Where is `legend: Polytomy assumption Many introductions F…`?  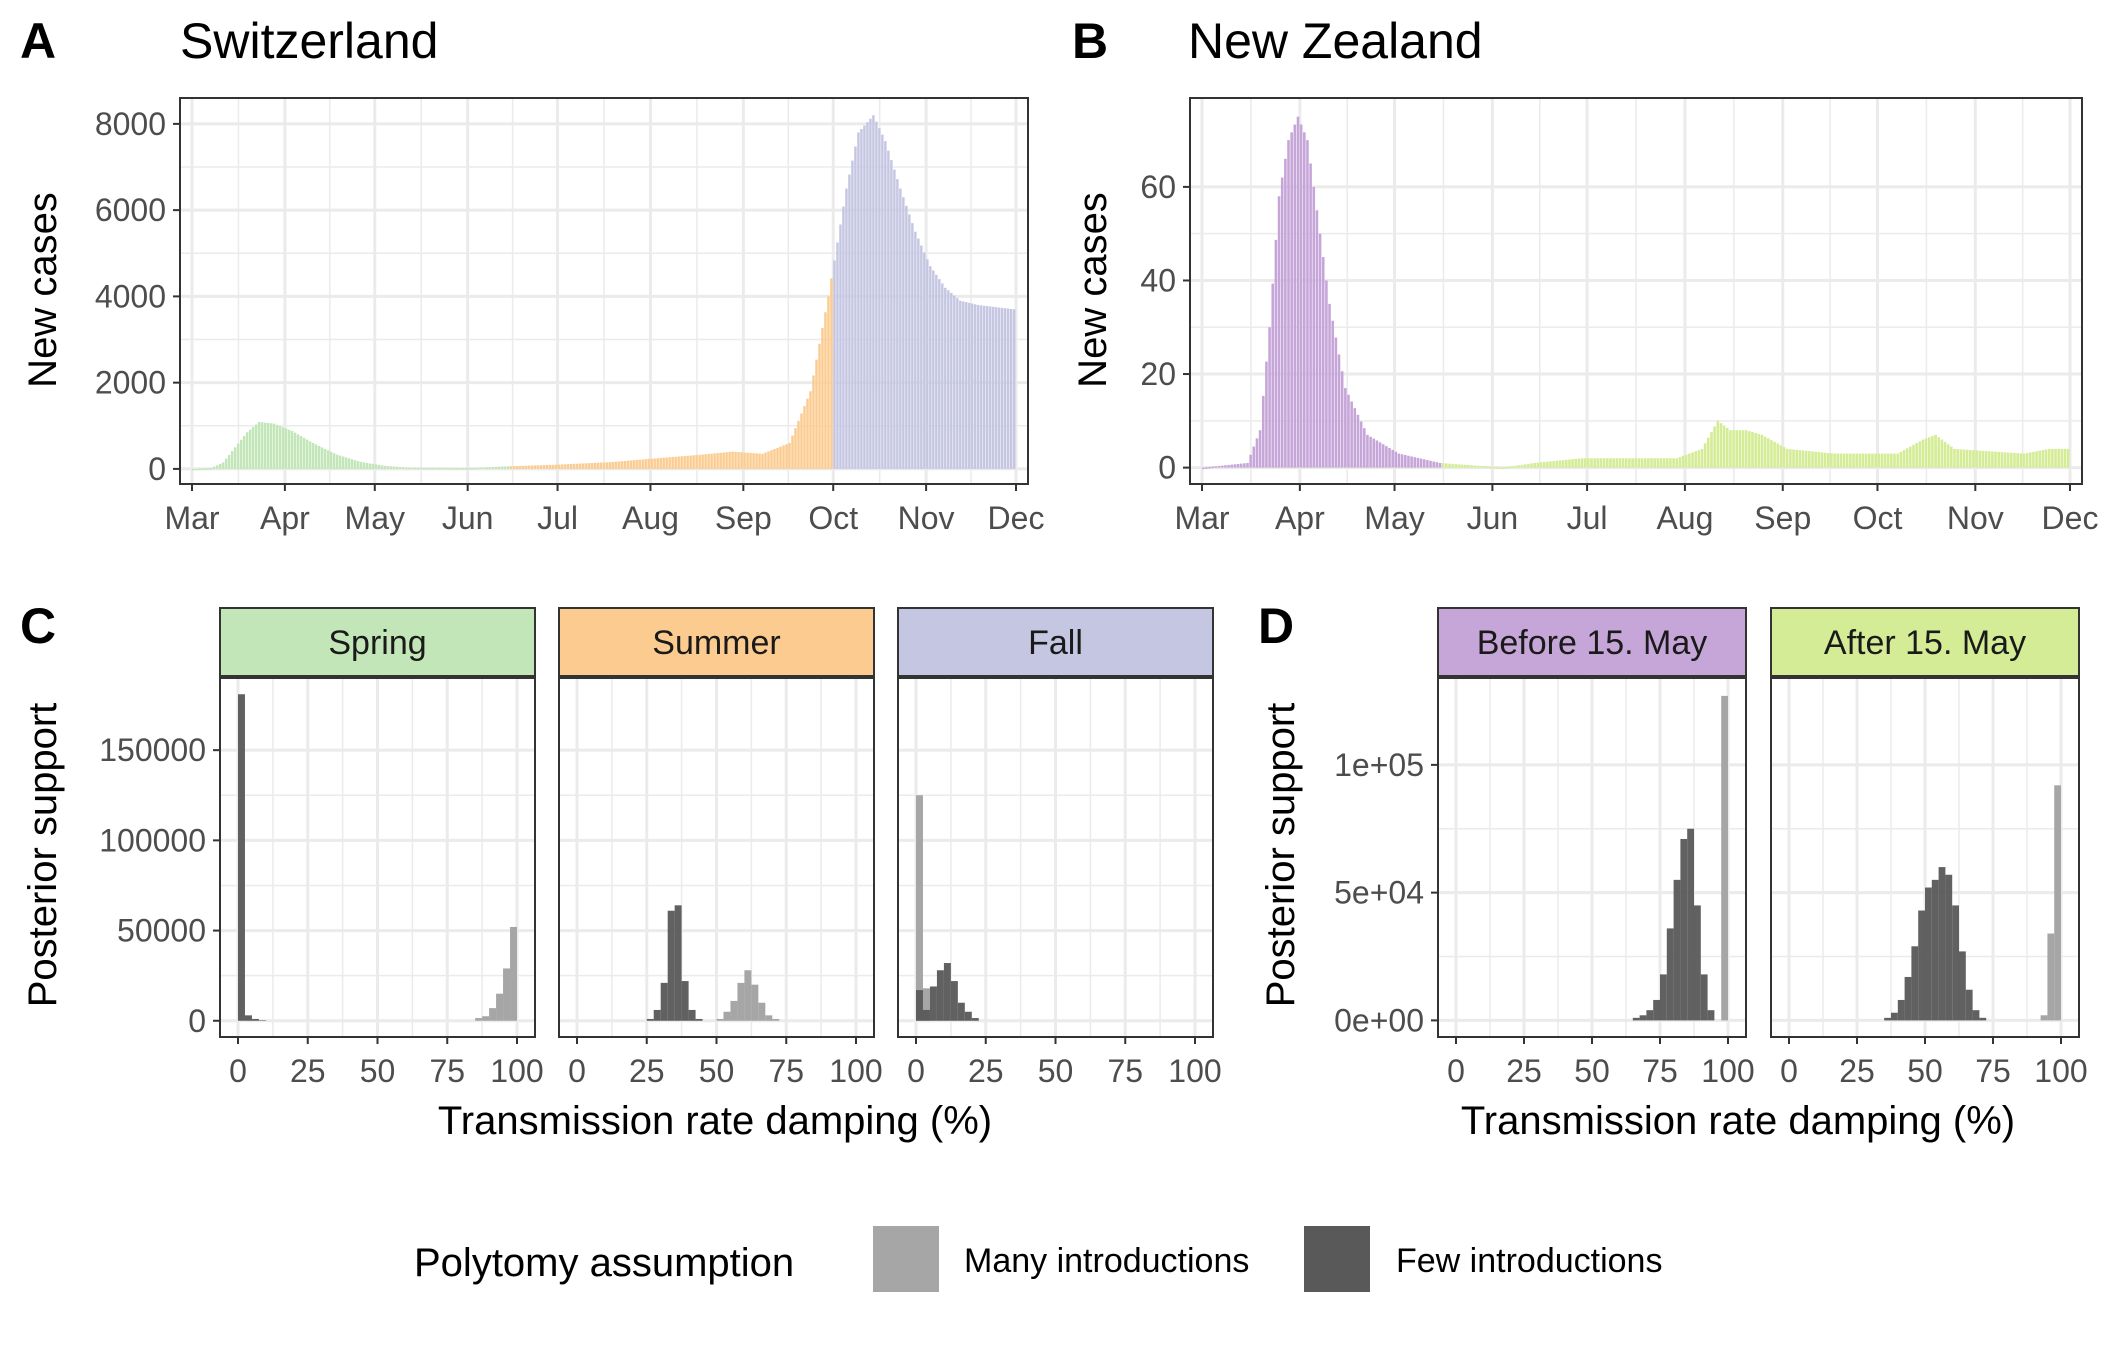 legend: Polytomy assumption Many introductions F… is located at coordinates (1038, 1259).